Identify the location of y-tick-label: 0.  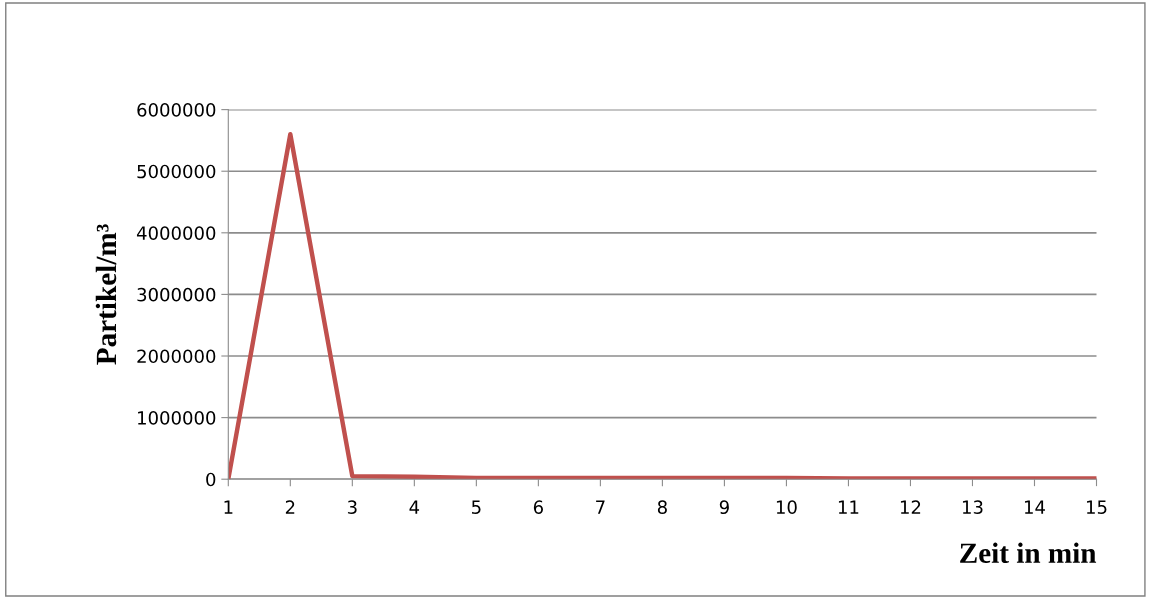
(211, 479).